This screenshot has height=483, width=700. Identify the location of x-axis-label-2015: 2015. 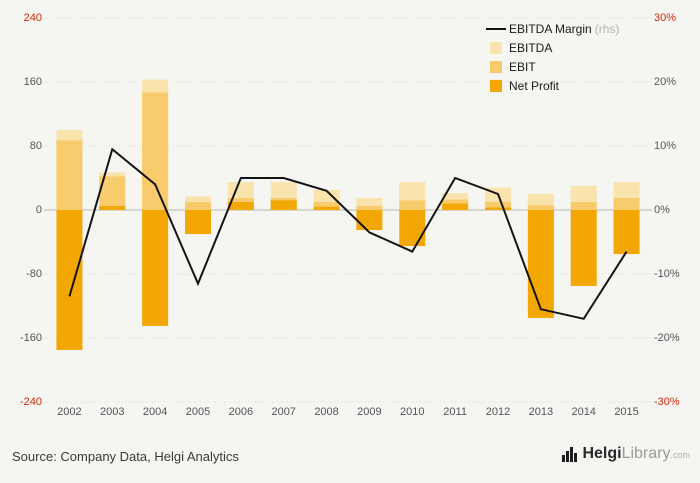
(626, 412).